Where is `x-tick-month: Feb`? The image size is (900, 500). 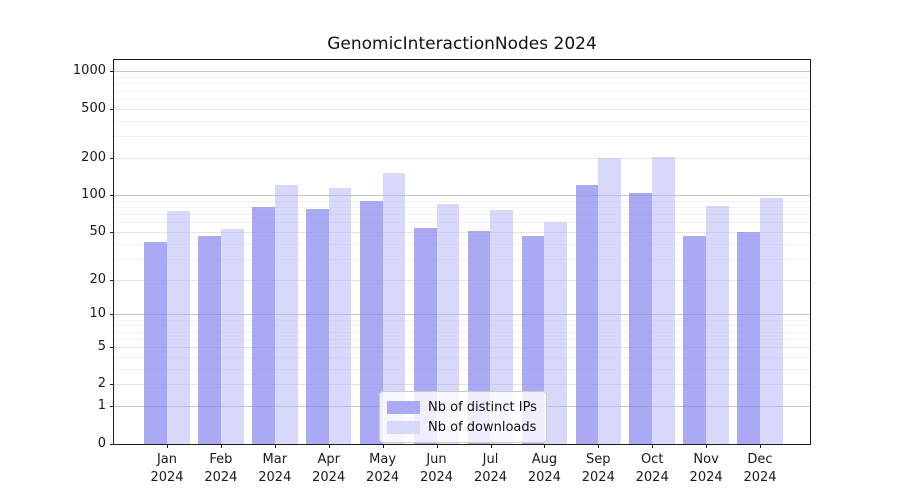 x-tick-month: Feb is located at coordinates (221, 459).